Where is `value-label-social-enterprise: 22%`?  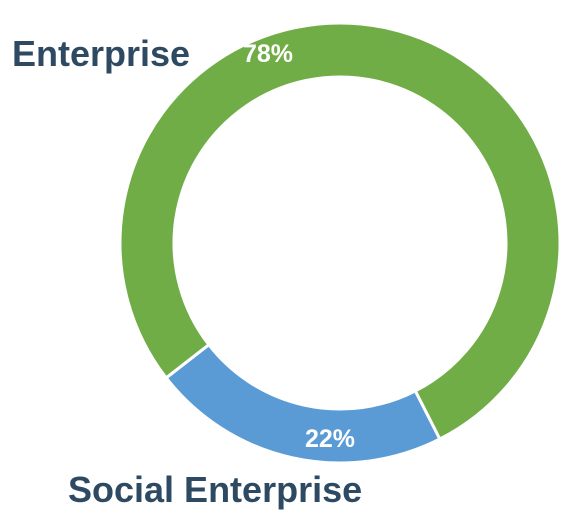
value-label-social-enterprise: 22% is located at coordinates (330, 439).